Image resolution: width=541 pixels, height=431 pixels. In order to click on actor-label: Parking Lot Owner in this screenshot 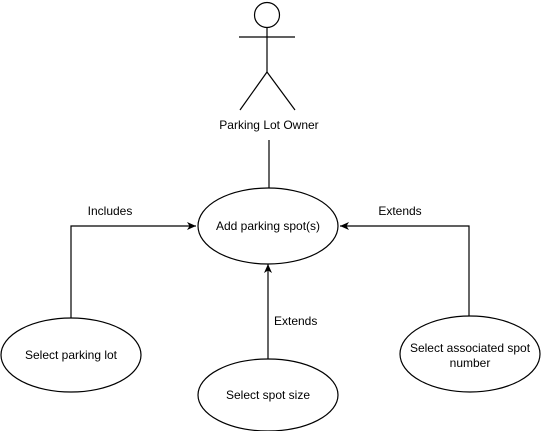, I will do `click(268, 125)`.